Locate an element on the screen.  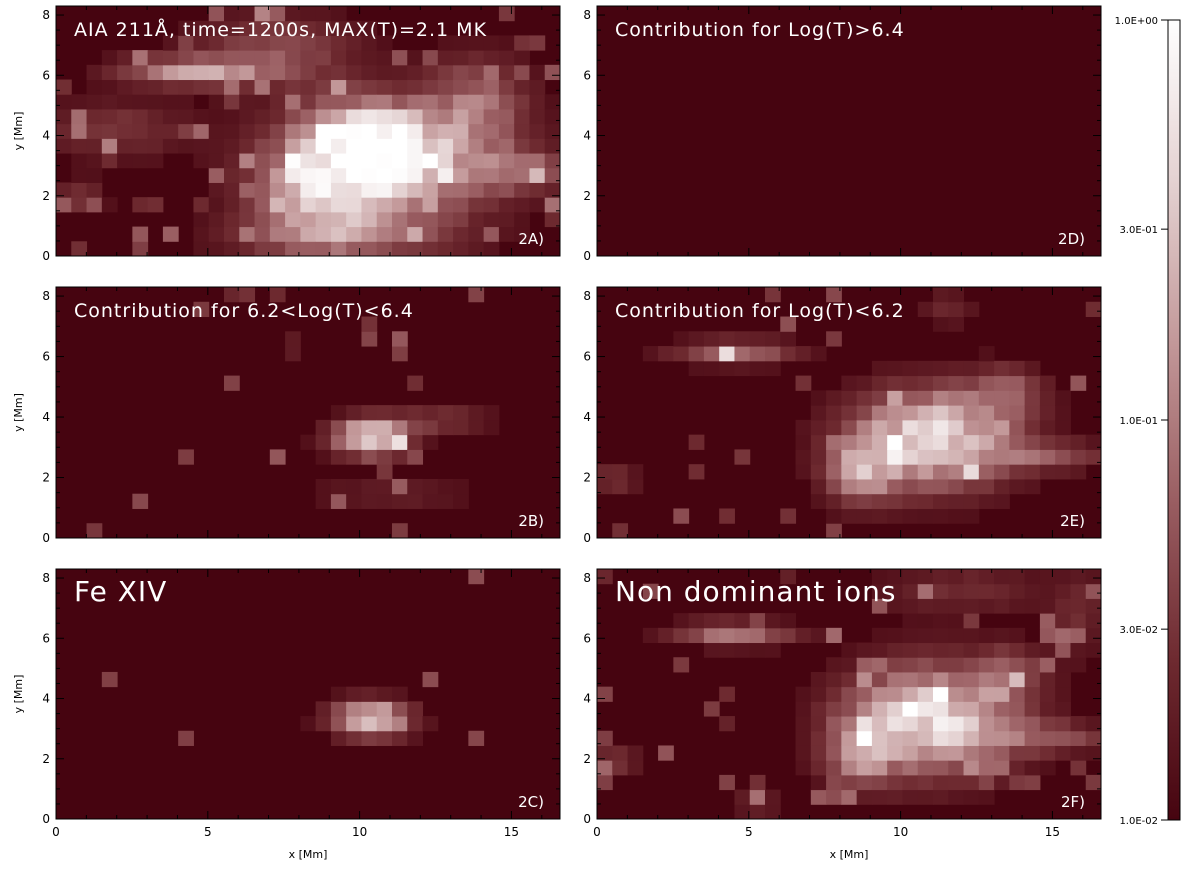
panel-frame is located at coordinates (308, 131).